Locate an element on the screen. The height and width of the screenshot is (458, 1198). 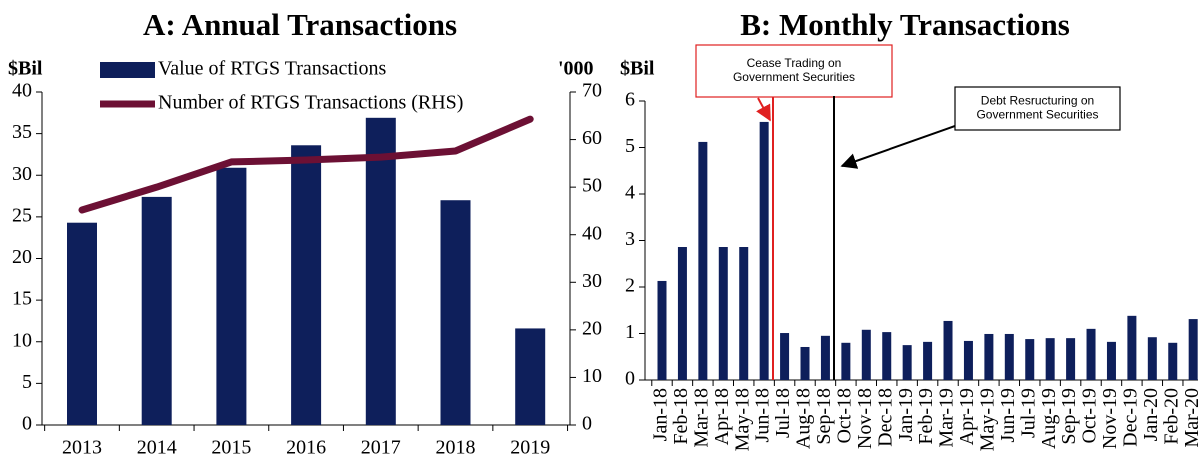
y-tick-label: 35 is located at coordinates (22, 132).